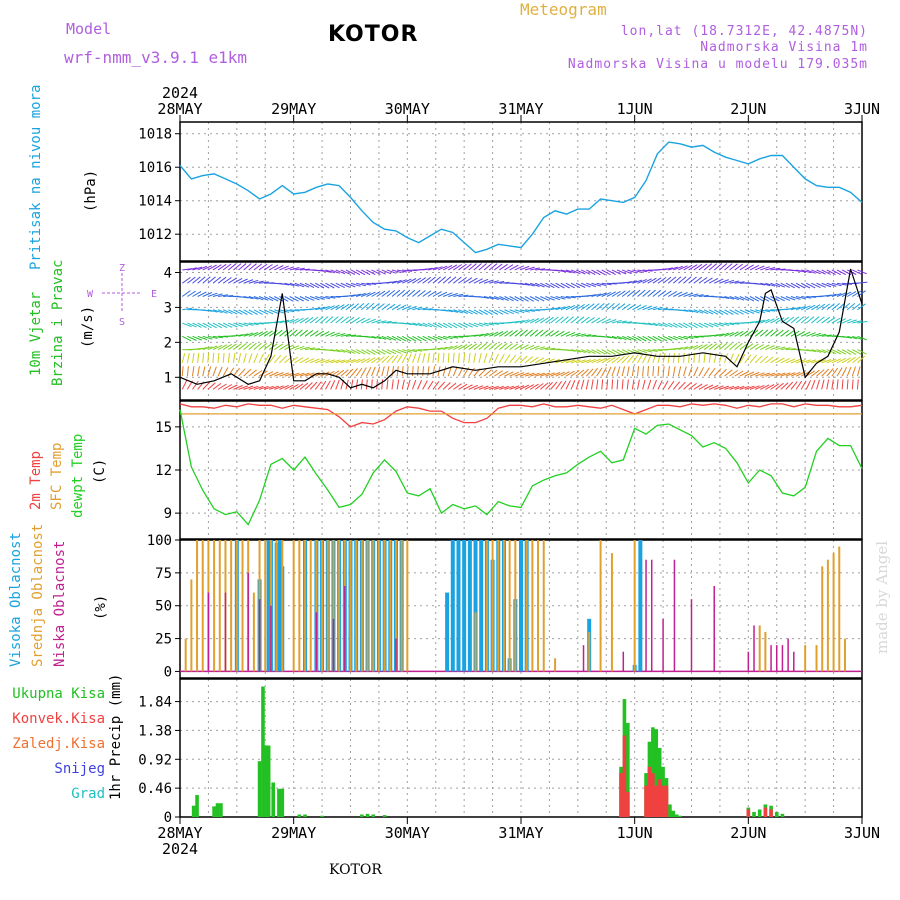  I want to click on cloud-bar-visoka, so click(469, 606).